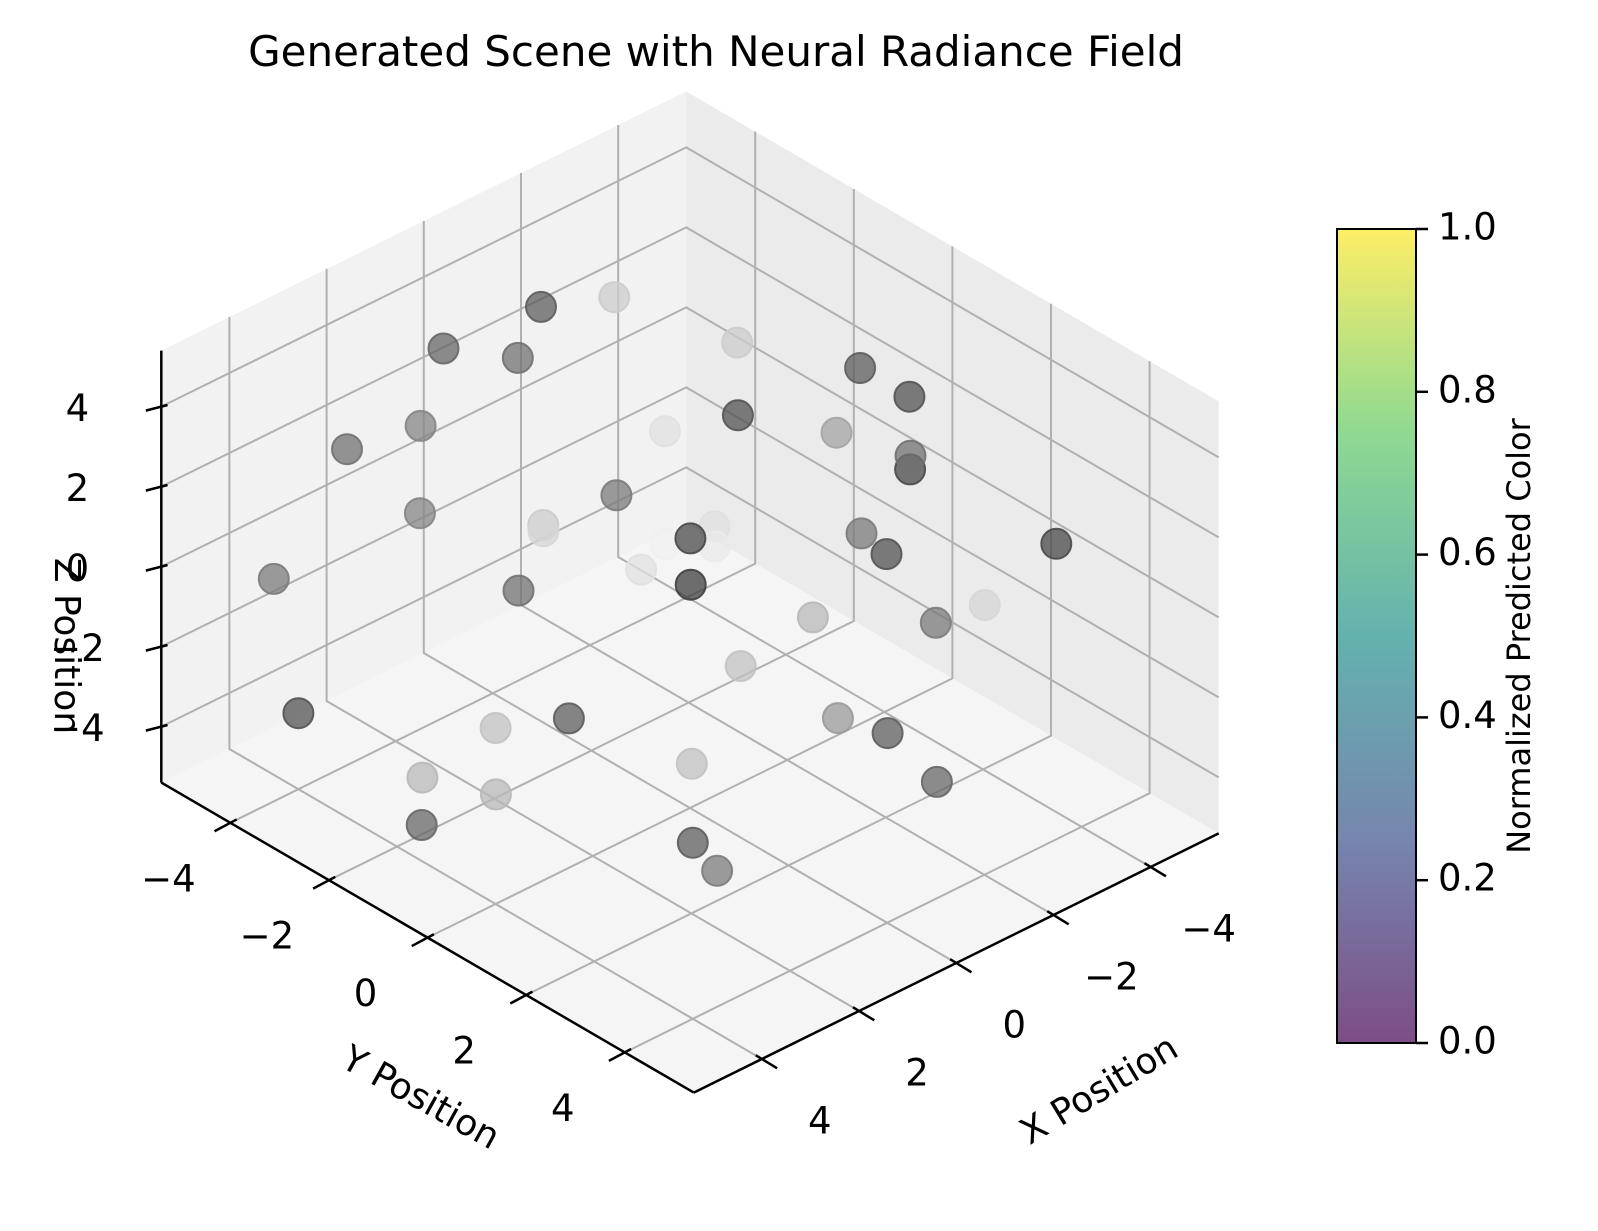 The width and height of the screenshot is (1598, 1231). What do you see at coordinates (78, 488) in the screenshot?
I see `z-axis-tick-label: 2` at bounding box center [78, 488].